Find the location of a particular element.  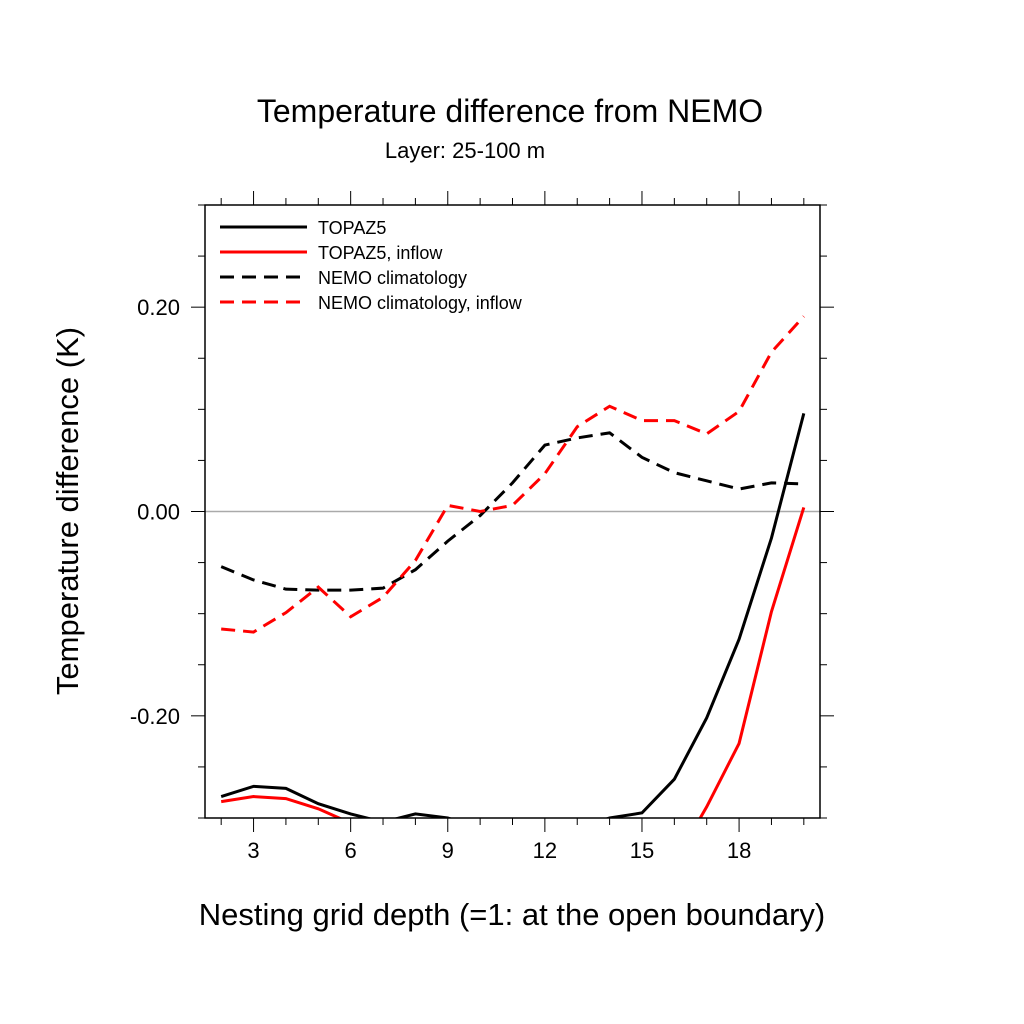

chart-subtitle: Layer: 25-100 m is located at coordinates (465, 150).